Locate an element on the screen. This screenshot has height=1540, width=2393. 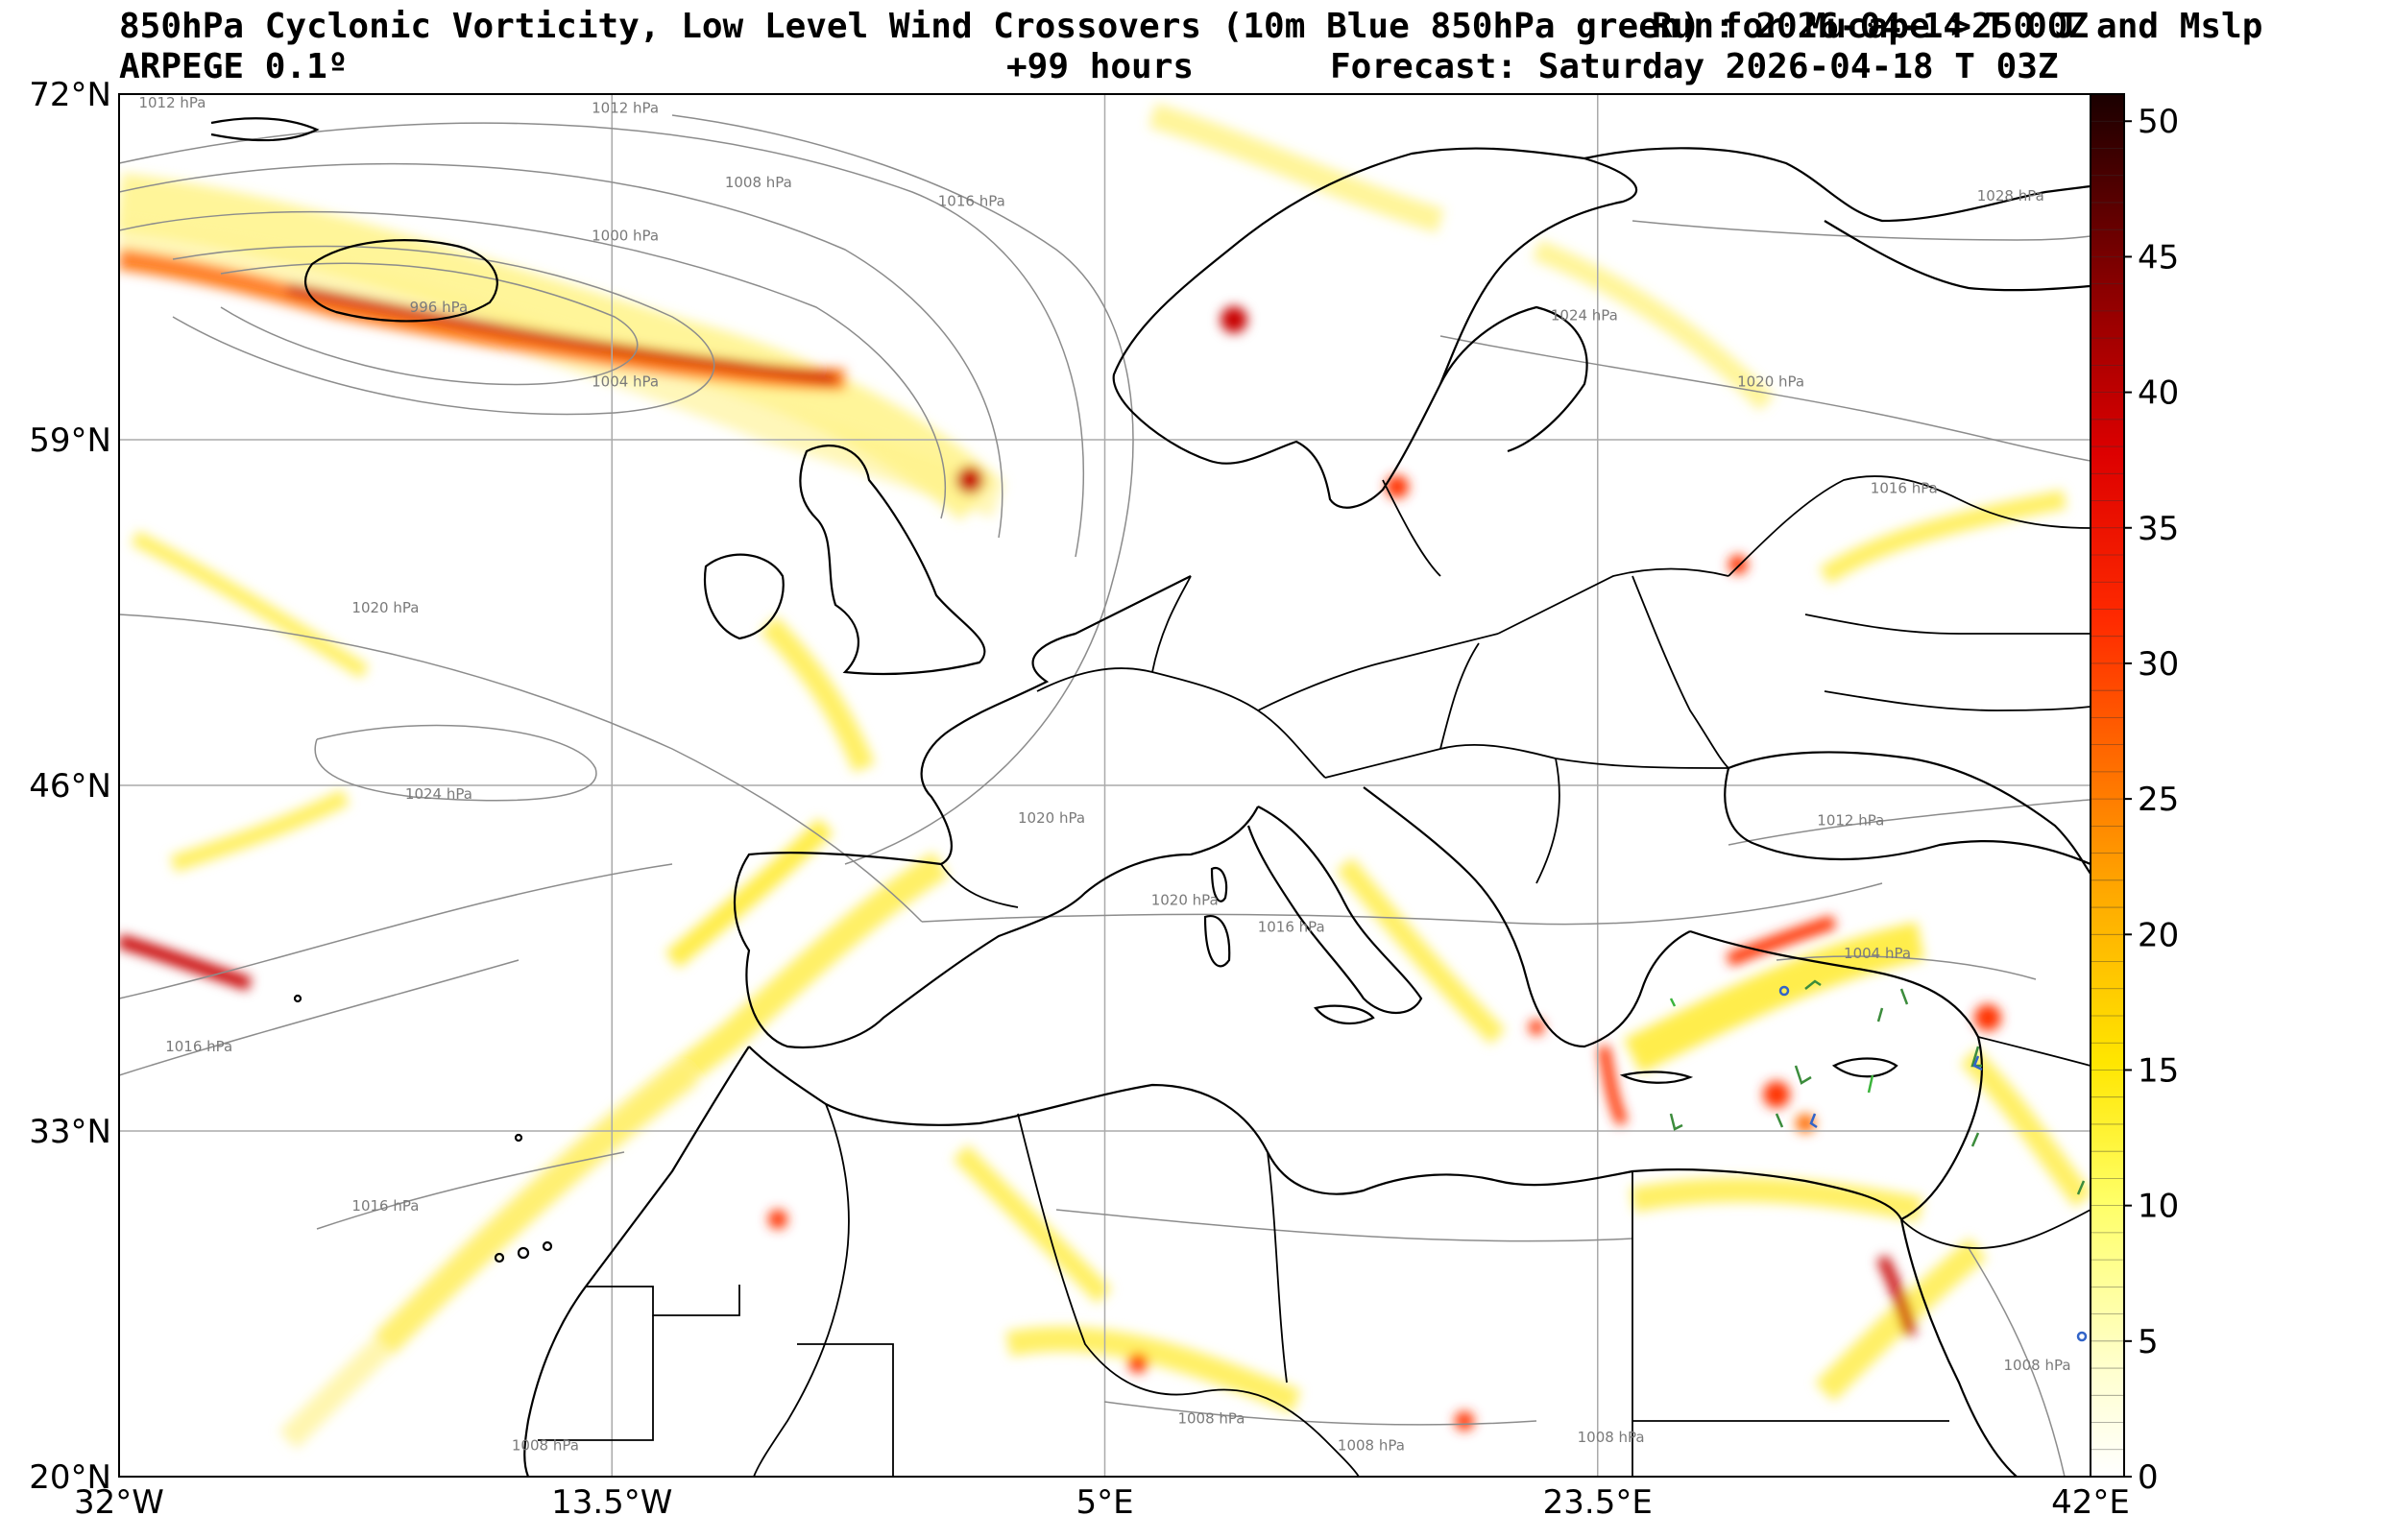
longitude-tick-label: 42°E is located at coordinates (2090, 1503).